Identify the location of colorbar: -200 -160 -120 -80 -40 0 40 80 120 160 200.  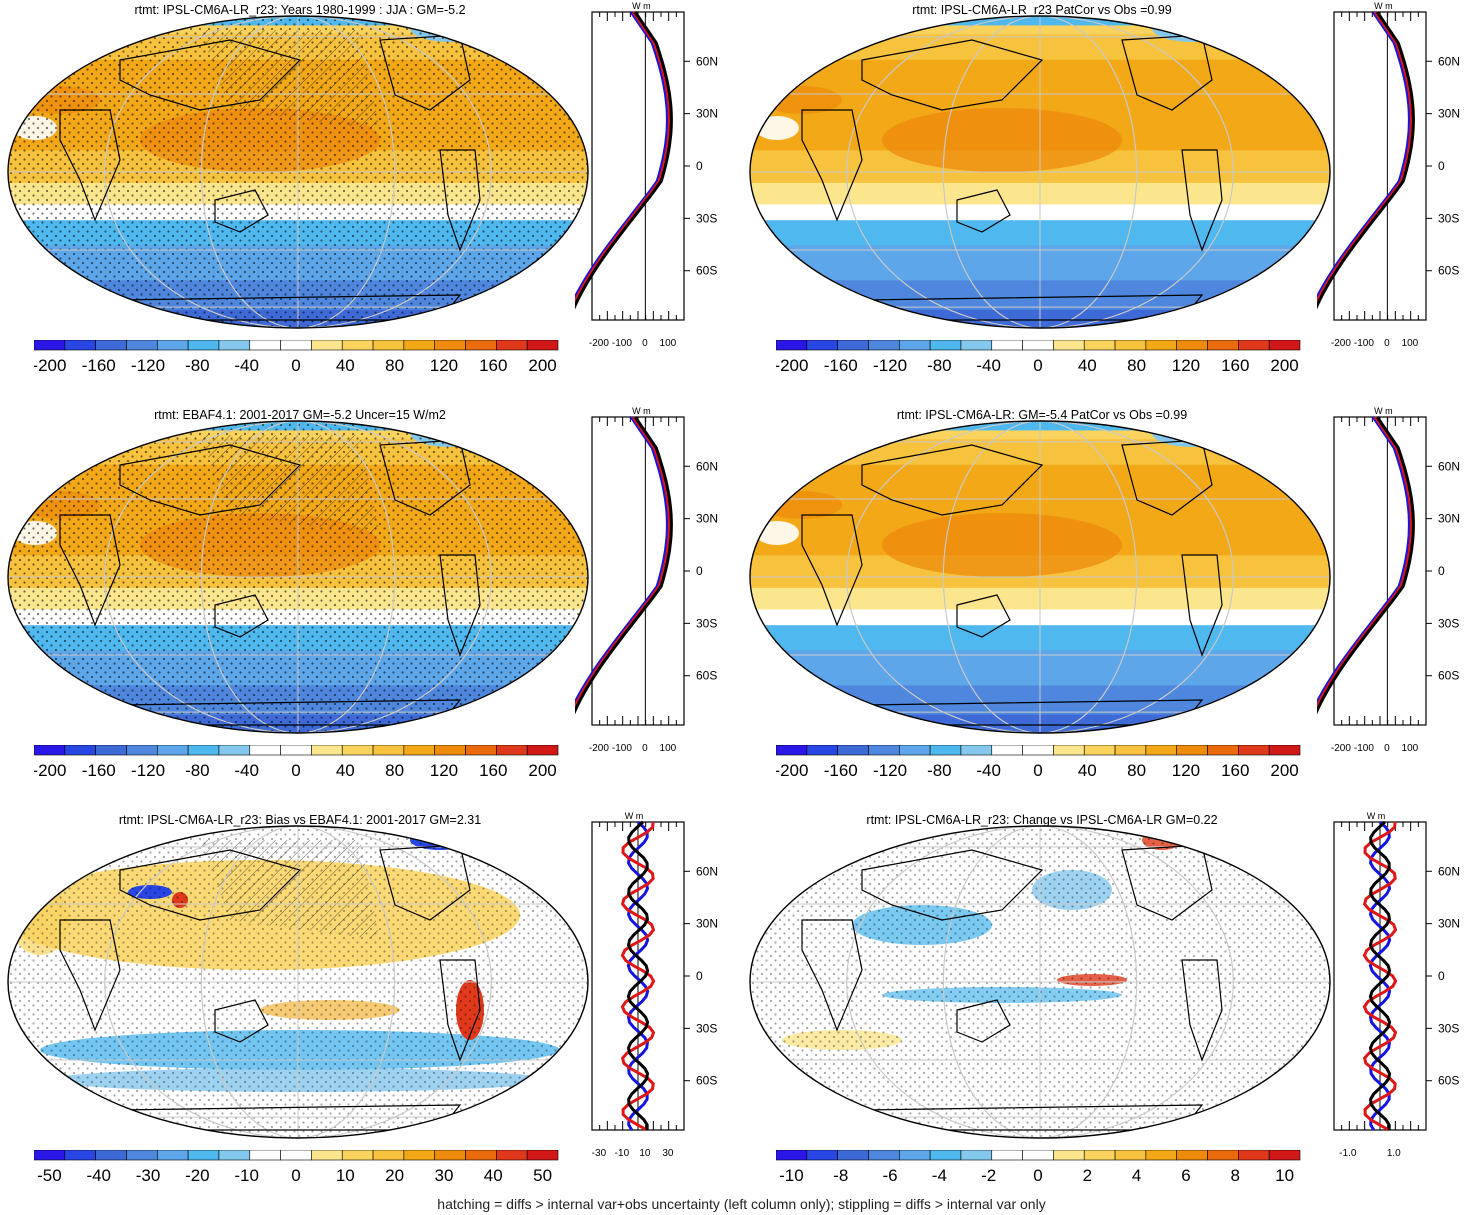
(1038, 357).